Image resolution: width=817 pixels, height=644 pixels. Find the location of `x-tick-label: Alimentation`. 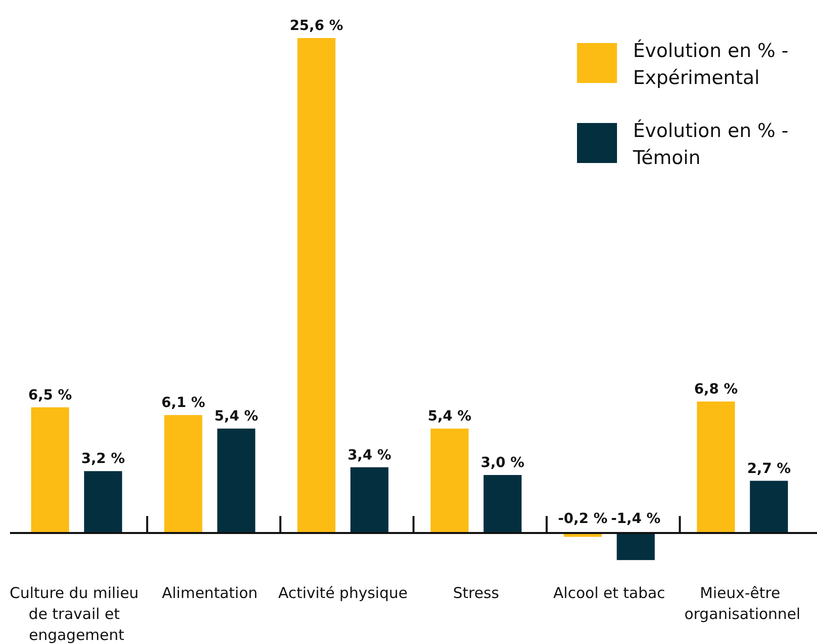

x-tick-label: Alimentation is located at coordinates (210, 593).